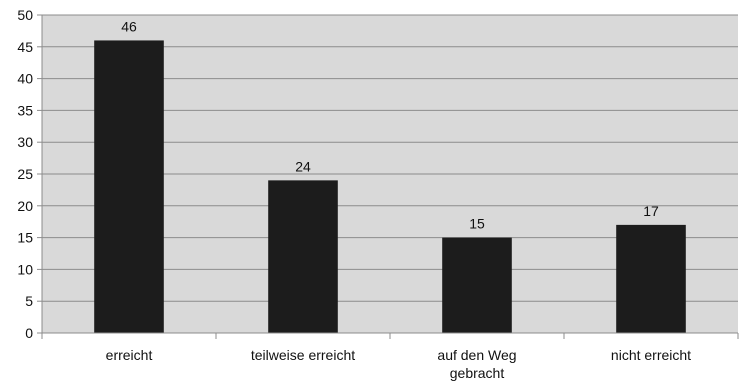  I want to click on y-tick-label: 0, so click(29, 333).